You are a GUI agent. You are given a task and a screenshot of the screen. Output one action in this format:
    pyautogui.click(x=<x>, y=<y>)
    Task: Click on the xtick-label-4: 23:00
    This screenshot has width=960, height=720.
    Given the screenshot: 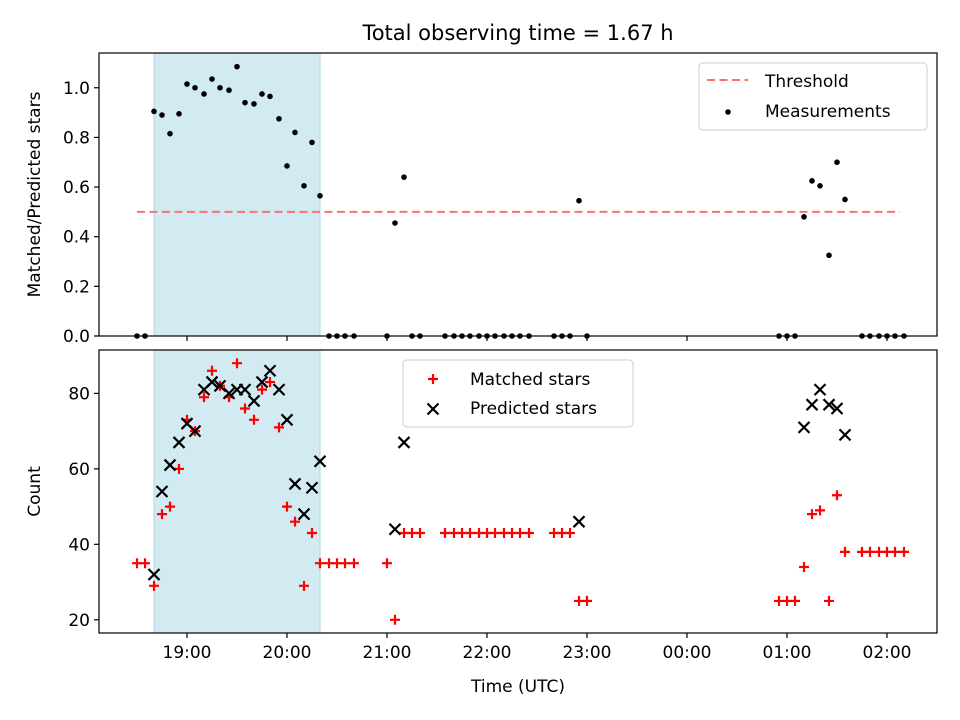 What is the action you would take?
    pyautogui.click(x=587, y=653)
    